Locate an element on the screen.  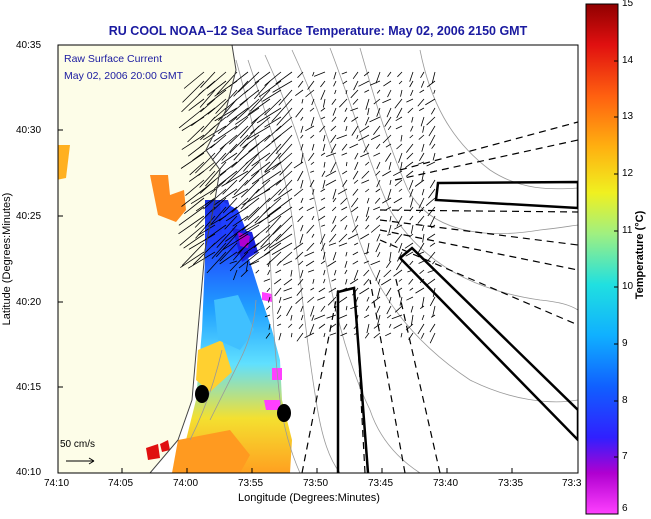
colorbar is located at coordinates (602, 259).